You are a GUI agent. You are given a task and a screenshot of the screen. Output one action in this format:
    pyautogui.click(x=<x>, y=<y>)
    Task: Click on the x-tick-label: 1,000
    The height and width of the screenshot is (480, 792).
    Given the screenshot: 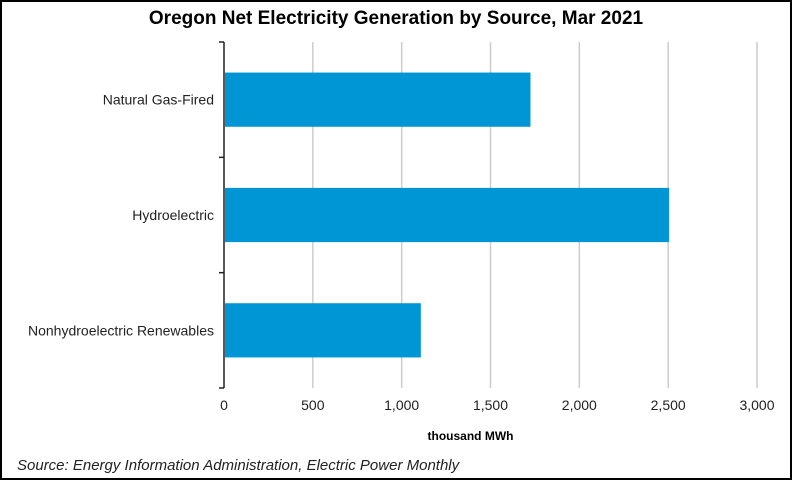 What is the action you would take?
    pyautogui.click(x=401, y=405)
    